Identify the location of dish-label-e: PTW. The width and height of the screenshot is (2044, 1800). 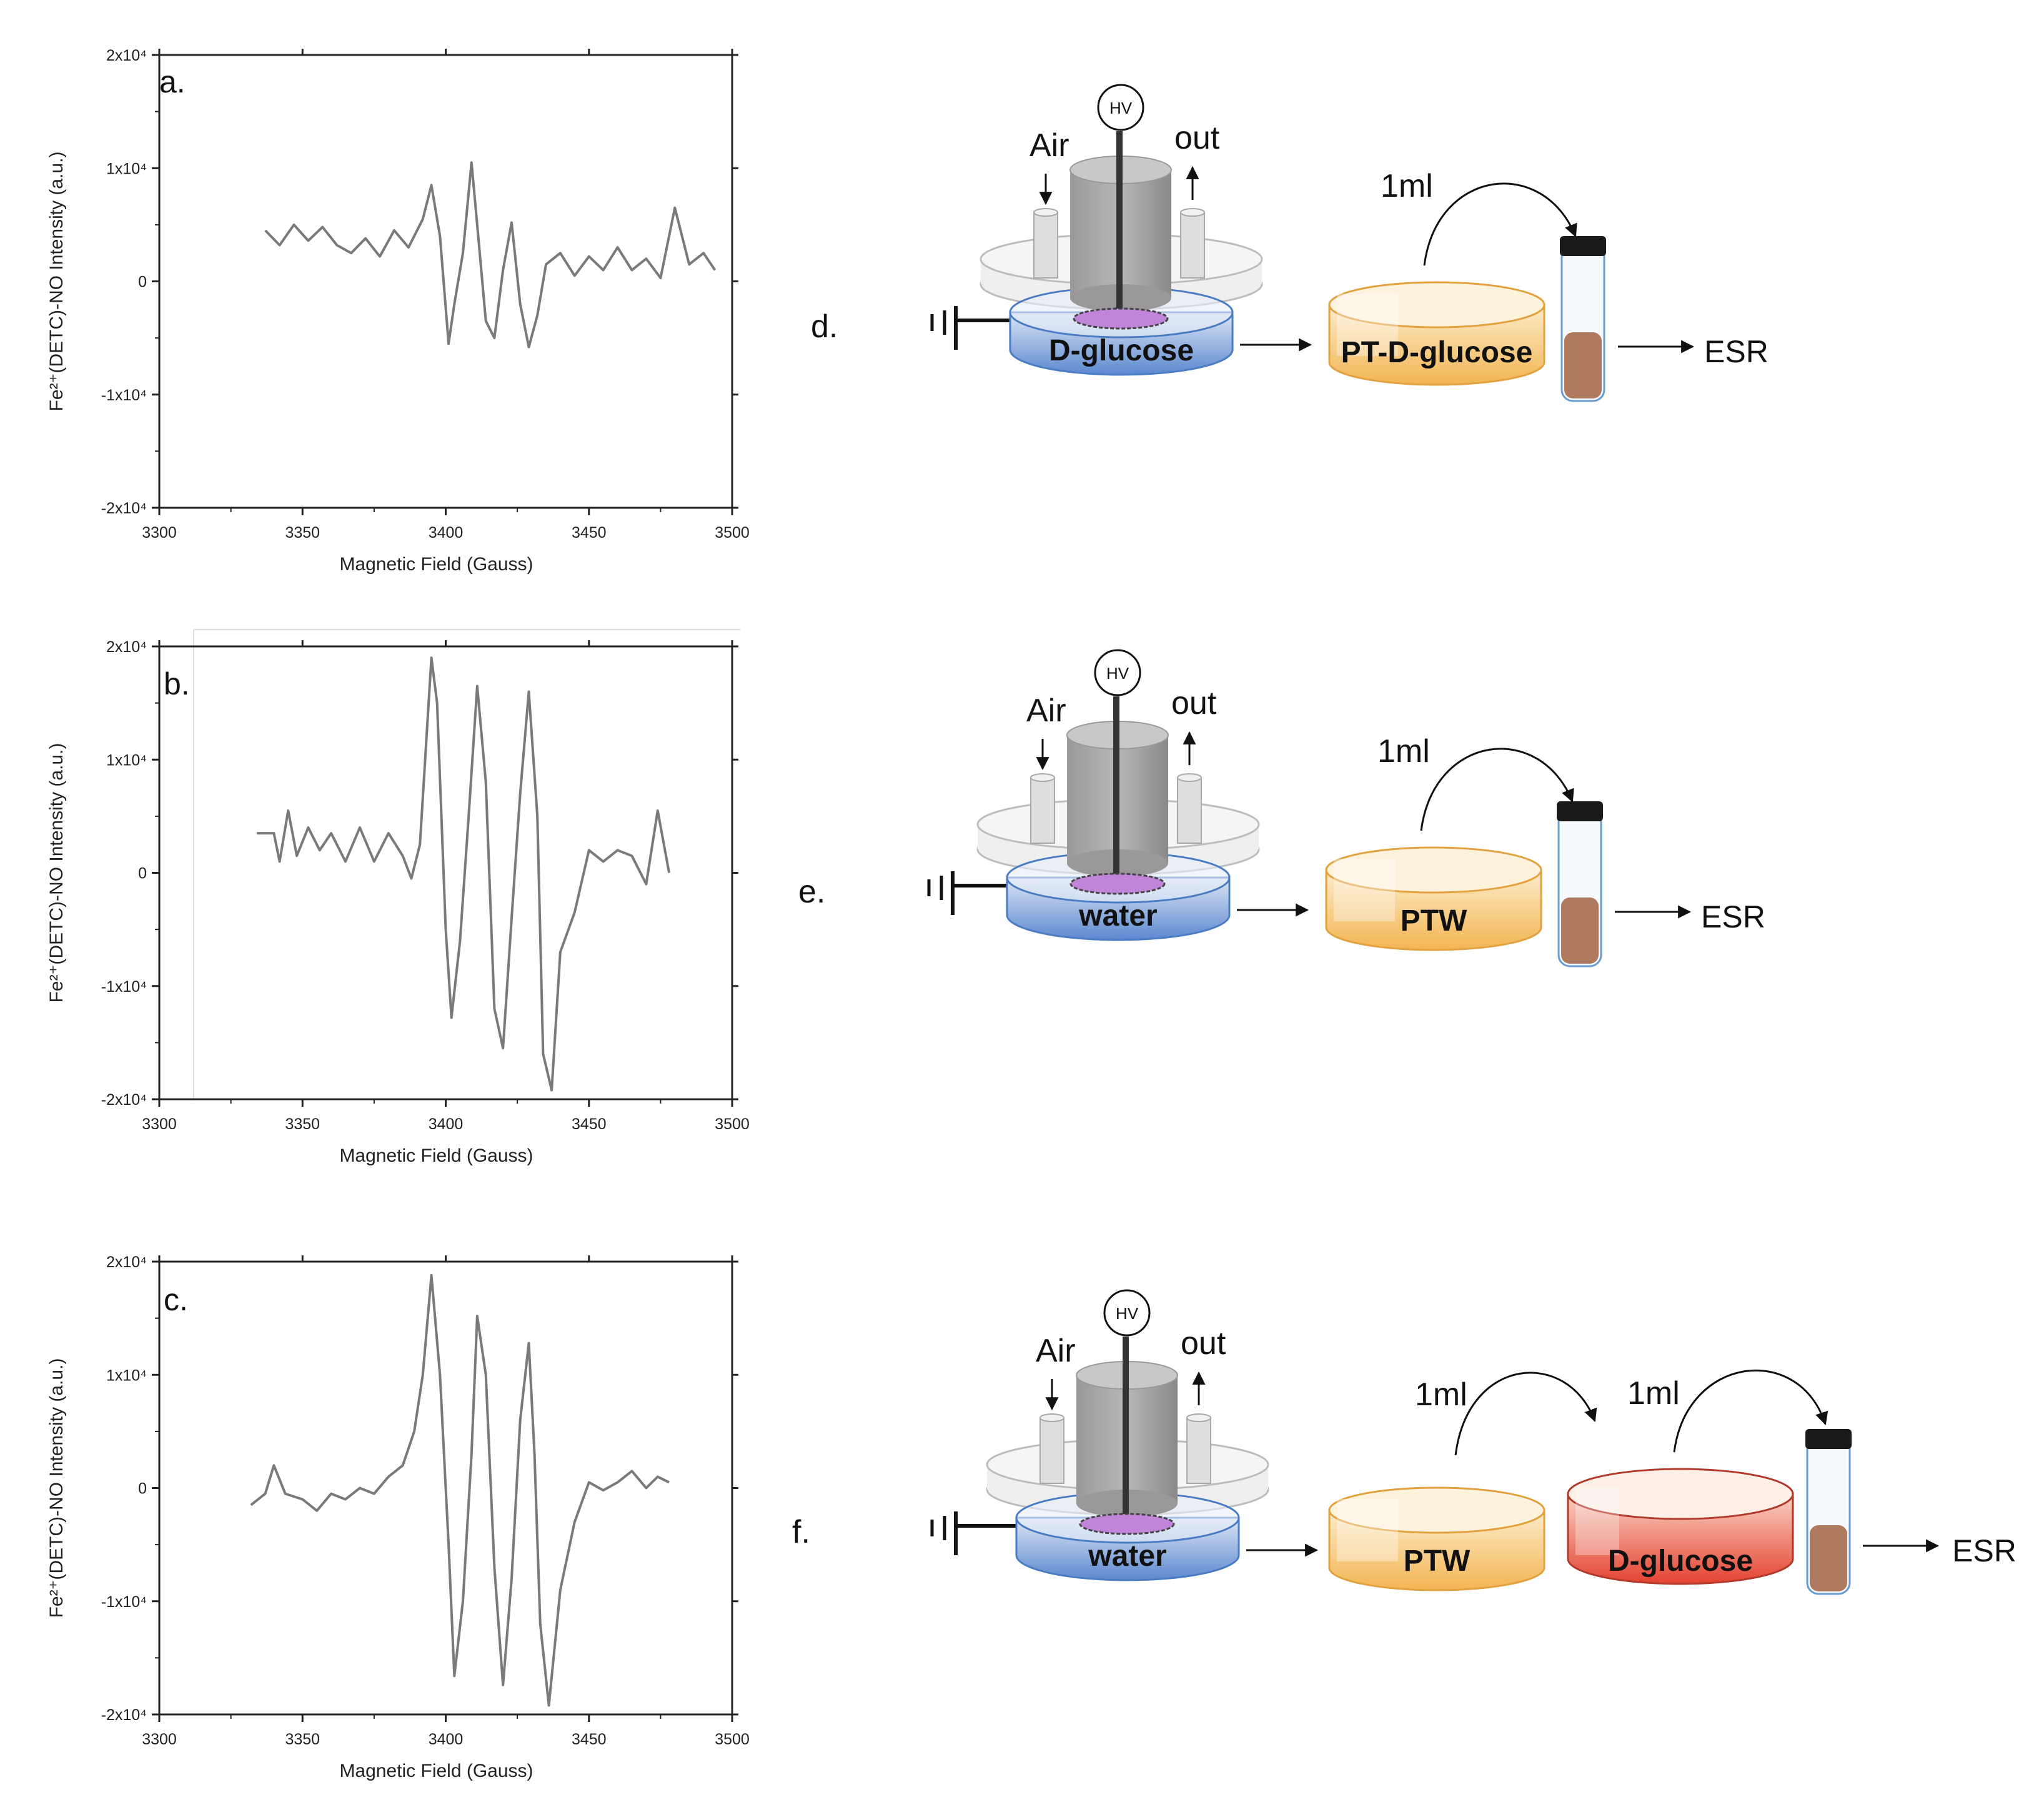
(1434, 921).